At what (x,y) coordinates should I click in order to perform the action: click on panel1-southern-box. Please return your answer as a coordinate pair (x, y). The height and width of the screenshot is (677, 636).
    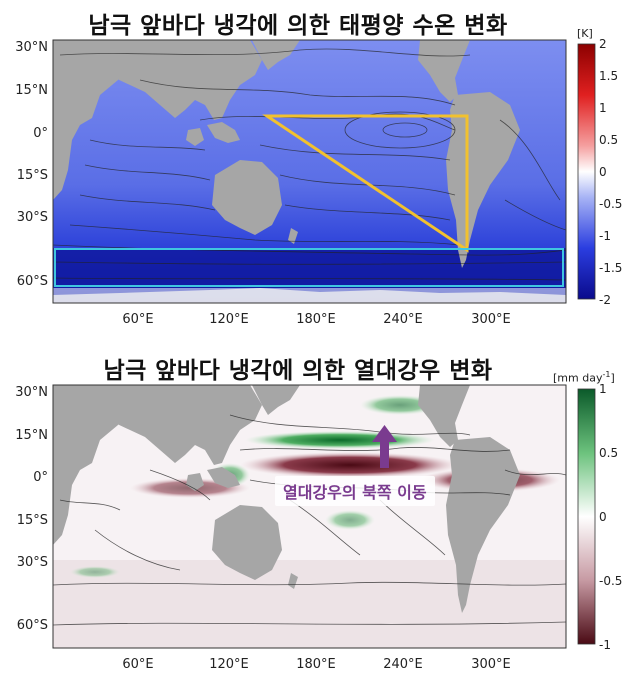
    Looking at the image, I should click on (309, 267).